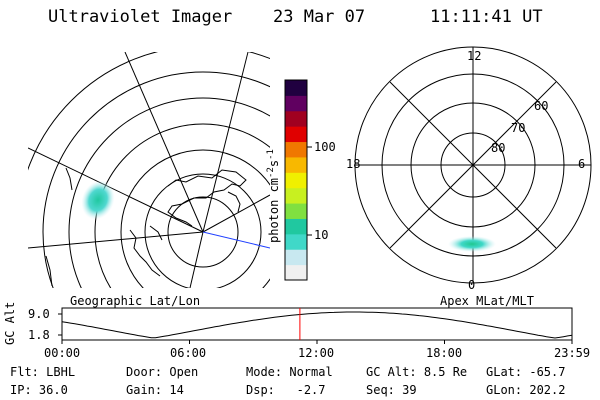  What do you see at coordinates (572, 353) in the screenshot?
I see `xtick-label-2359: 23:59` at bounding box center [572, 353].